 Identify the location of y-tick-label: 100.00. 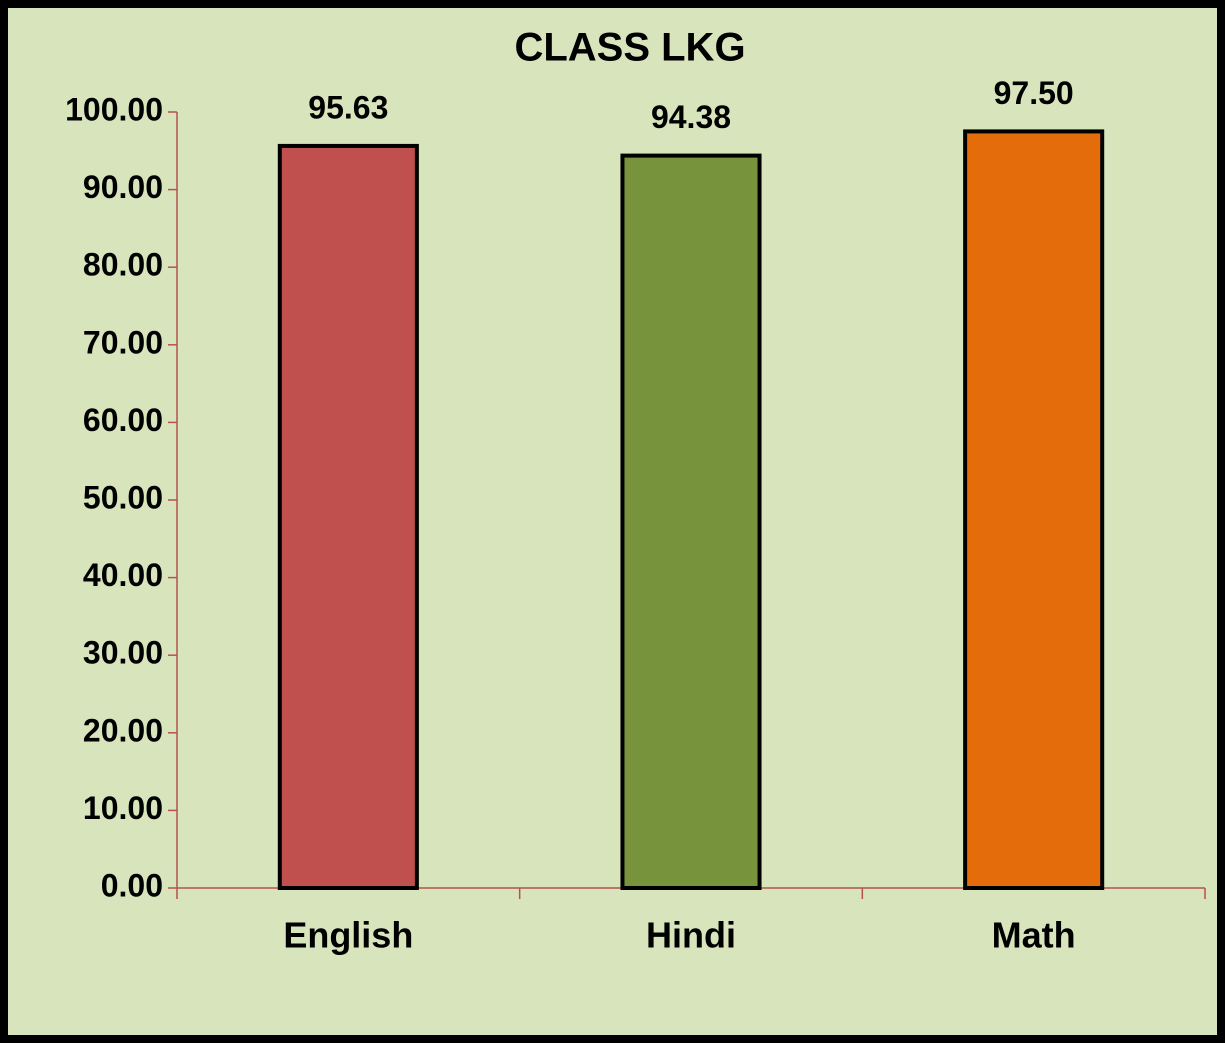
(114, 109).